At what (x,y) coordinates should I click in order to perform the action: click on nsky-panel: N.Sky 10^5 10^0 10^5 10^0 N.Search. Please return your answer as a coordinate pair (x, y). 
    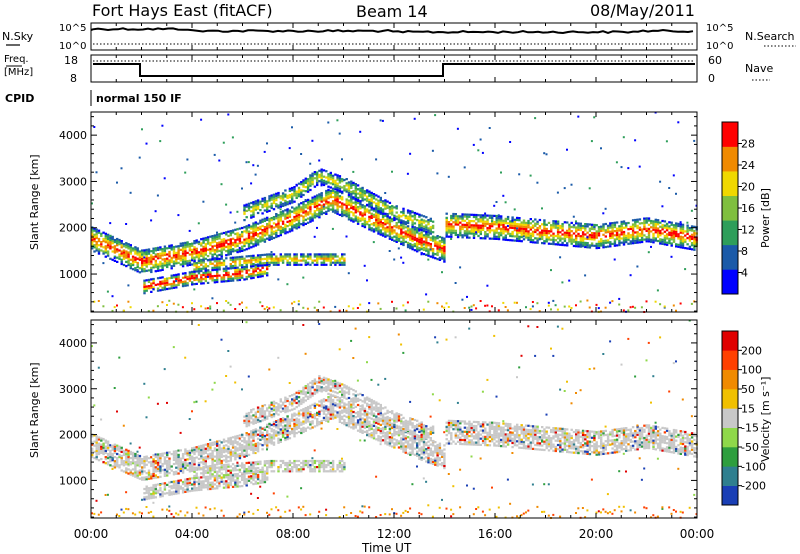
    Looking at the image, I should click on (399, 37).